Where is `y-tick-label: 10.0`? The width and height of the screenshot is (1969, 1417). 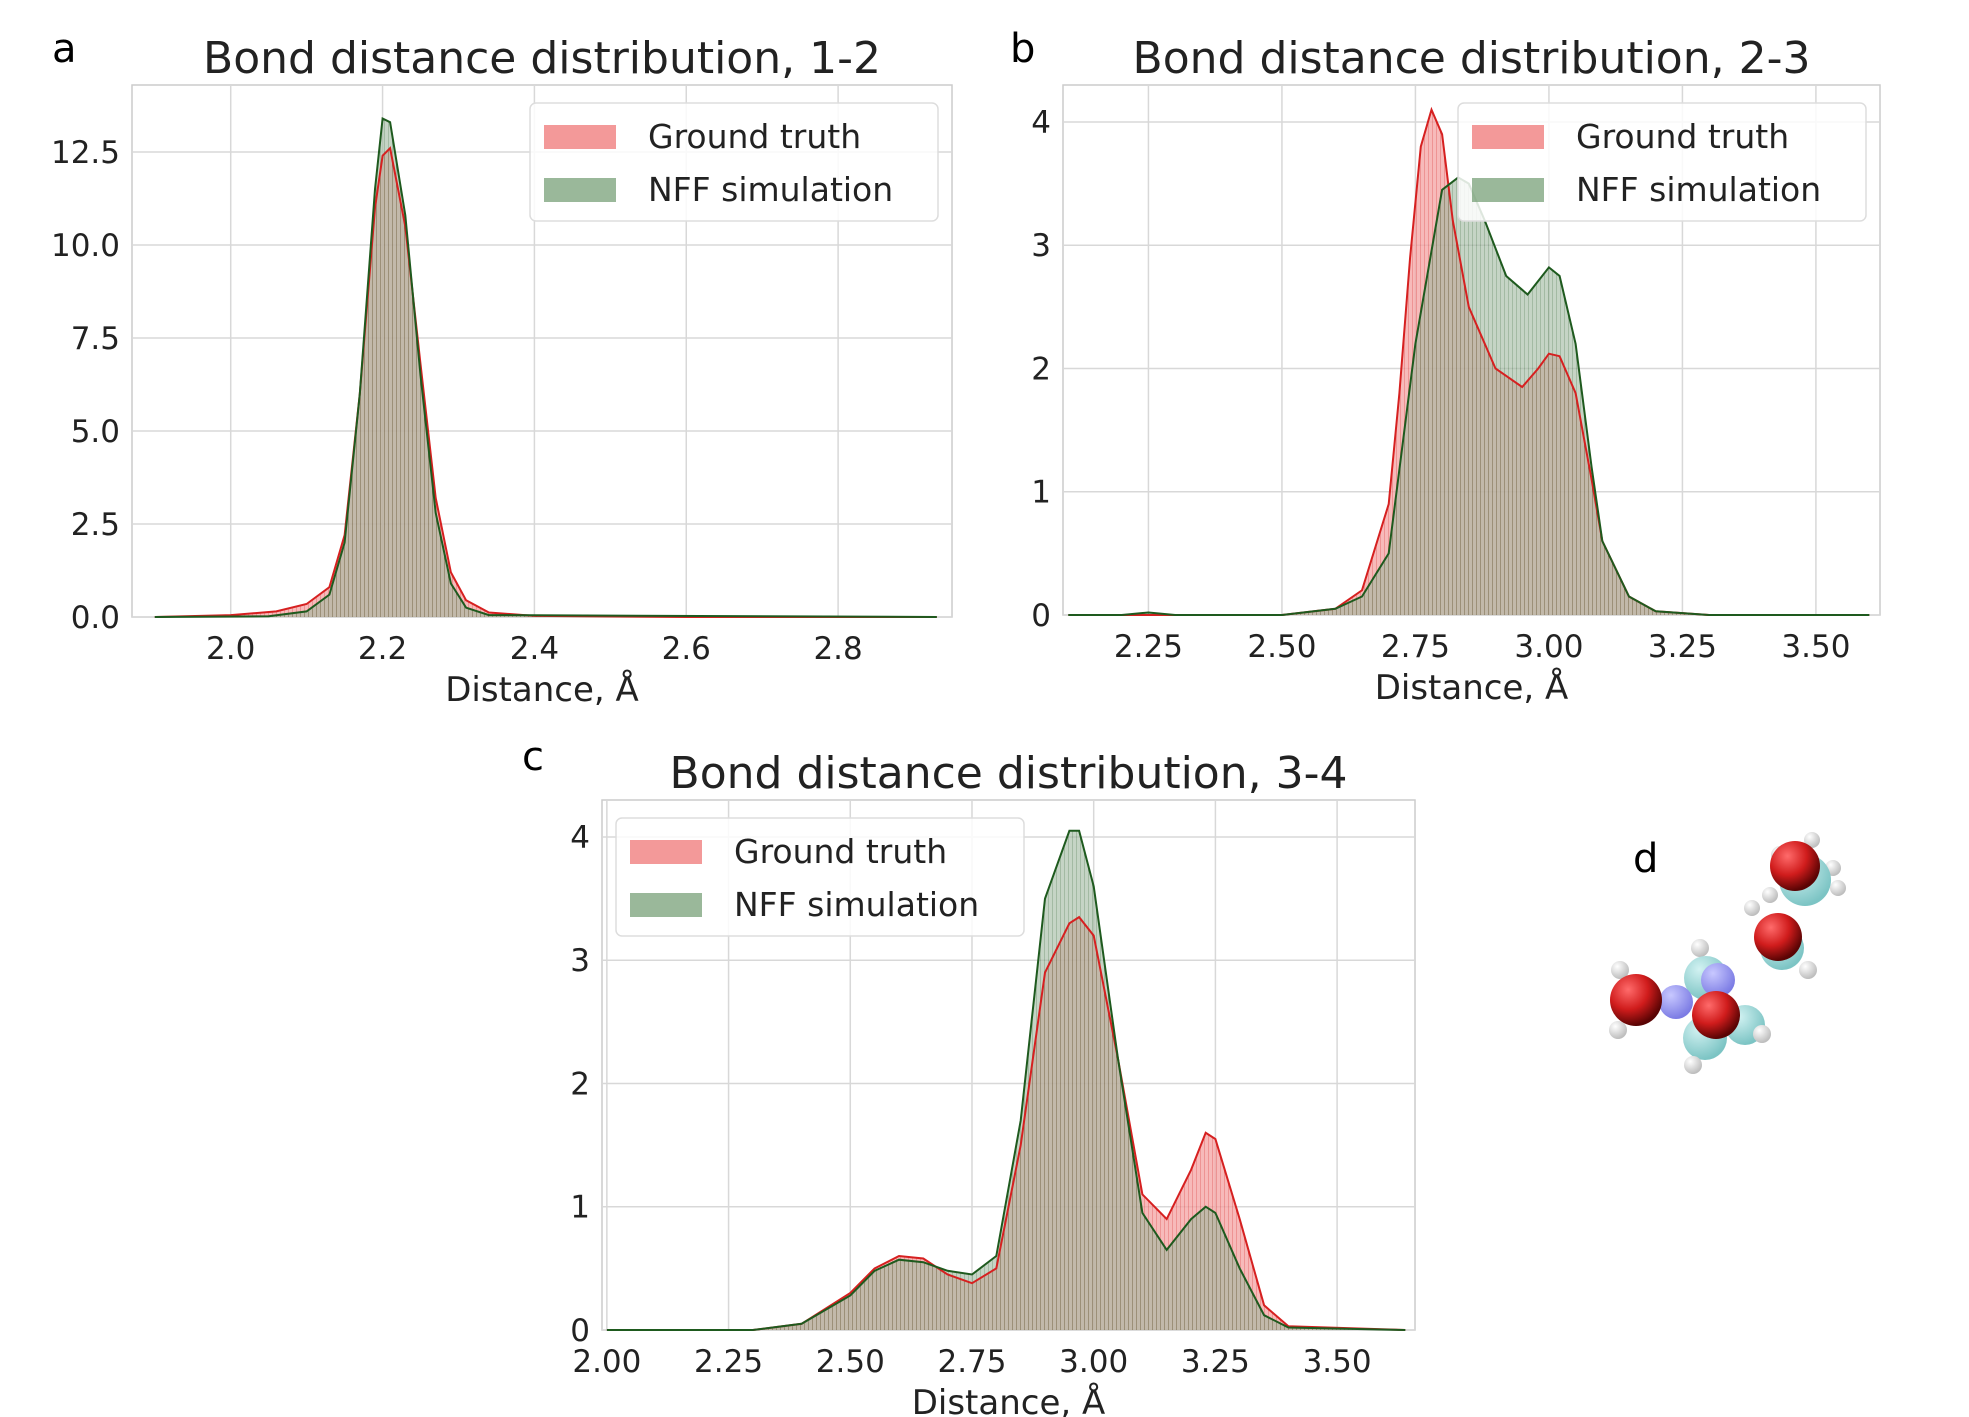 y-tick-label: 10.0 is located at coordinates (85, 246).